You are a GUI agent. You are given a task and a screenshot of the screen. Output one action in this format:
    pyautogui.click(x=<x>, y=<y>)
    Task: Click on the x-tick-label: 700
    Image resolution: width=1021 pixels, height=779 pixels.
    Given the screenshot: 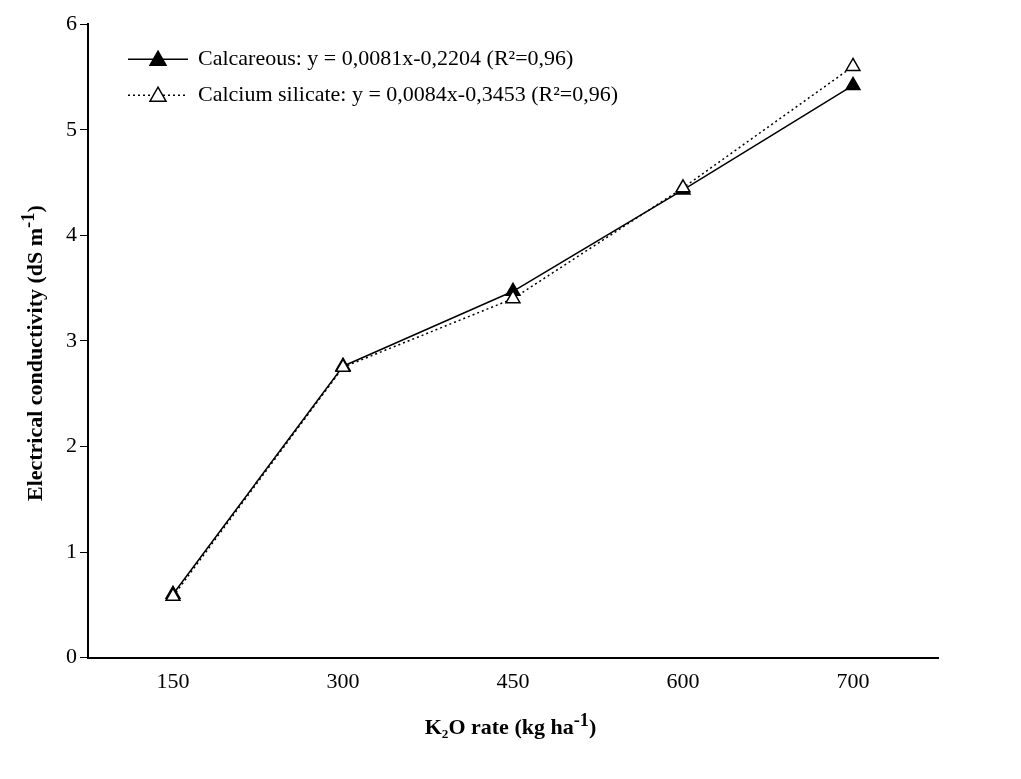 What is the action you would take?
    pyautogui.click(x=853, y=680)
    